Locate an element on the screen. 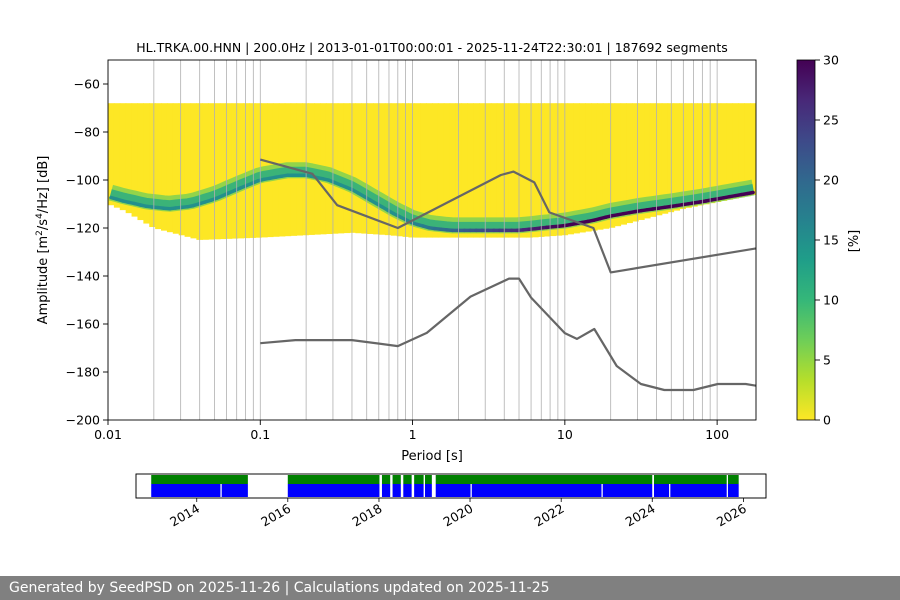 The height and width of the screenshot is (600, 900). x-axis: 0.01 0.1 1 10 100 is located at coordinates (411, 431).